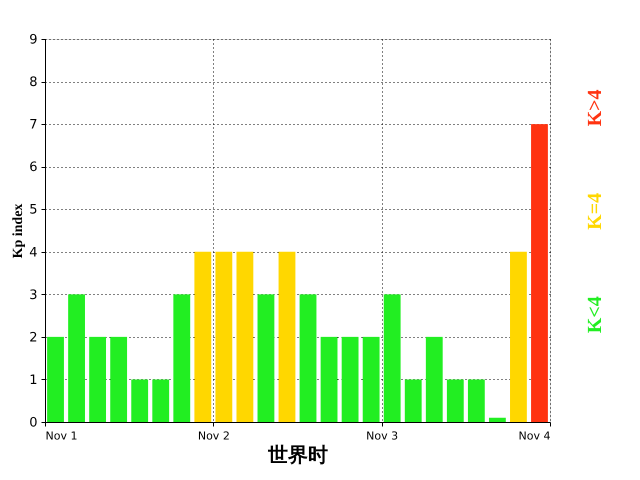  Describe the element at coordinates (595, 211) in the screenshot. I see `text: K=4` at that location.